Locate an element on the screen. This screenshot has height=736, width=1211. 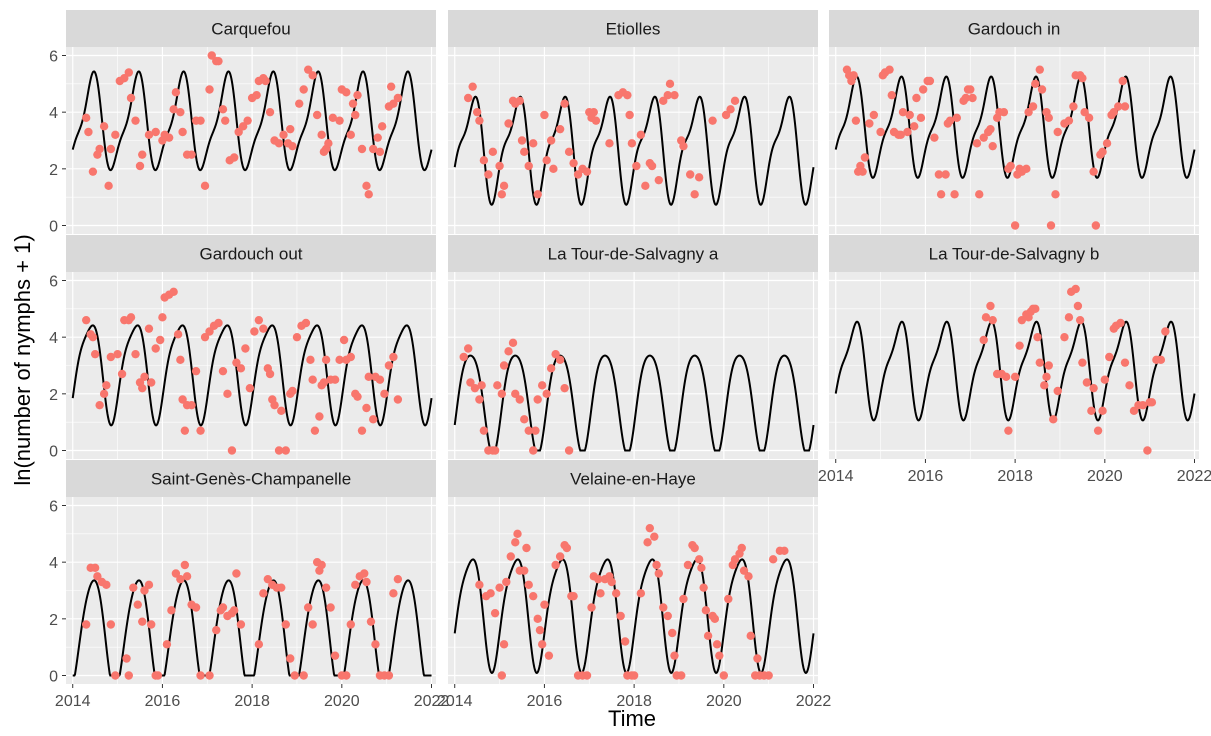
facet-panel-1: Carquefou 0 2 4 6 is located at coordinates (242, 123).